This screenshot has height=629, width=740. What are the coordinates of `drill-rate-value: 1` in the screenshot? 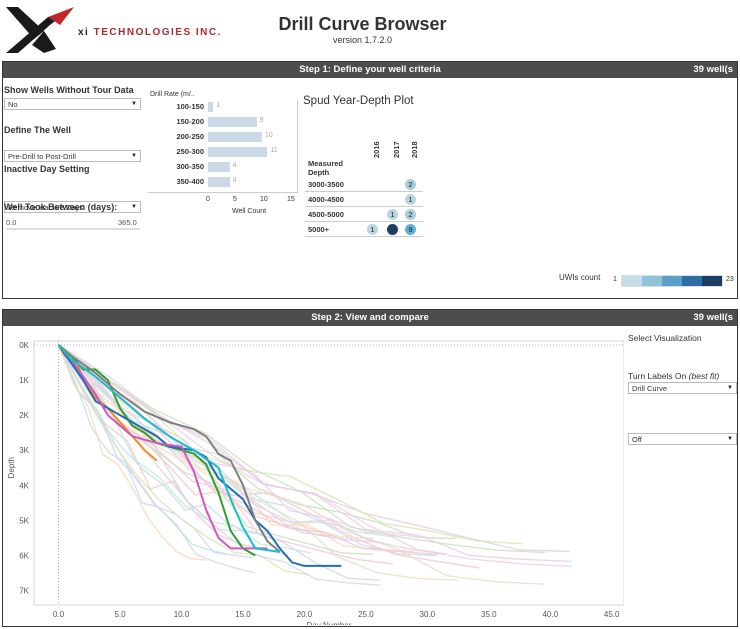 It's located at (218, 105).